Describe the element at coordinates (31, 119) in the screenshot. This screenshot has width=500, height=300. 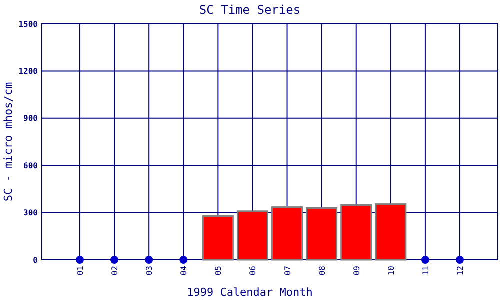
I see `y-tick-label: 900` at that location.